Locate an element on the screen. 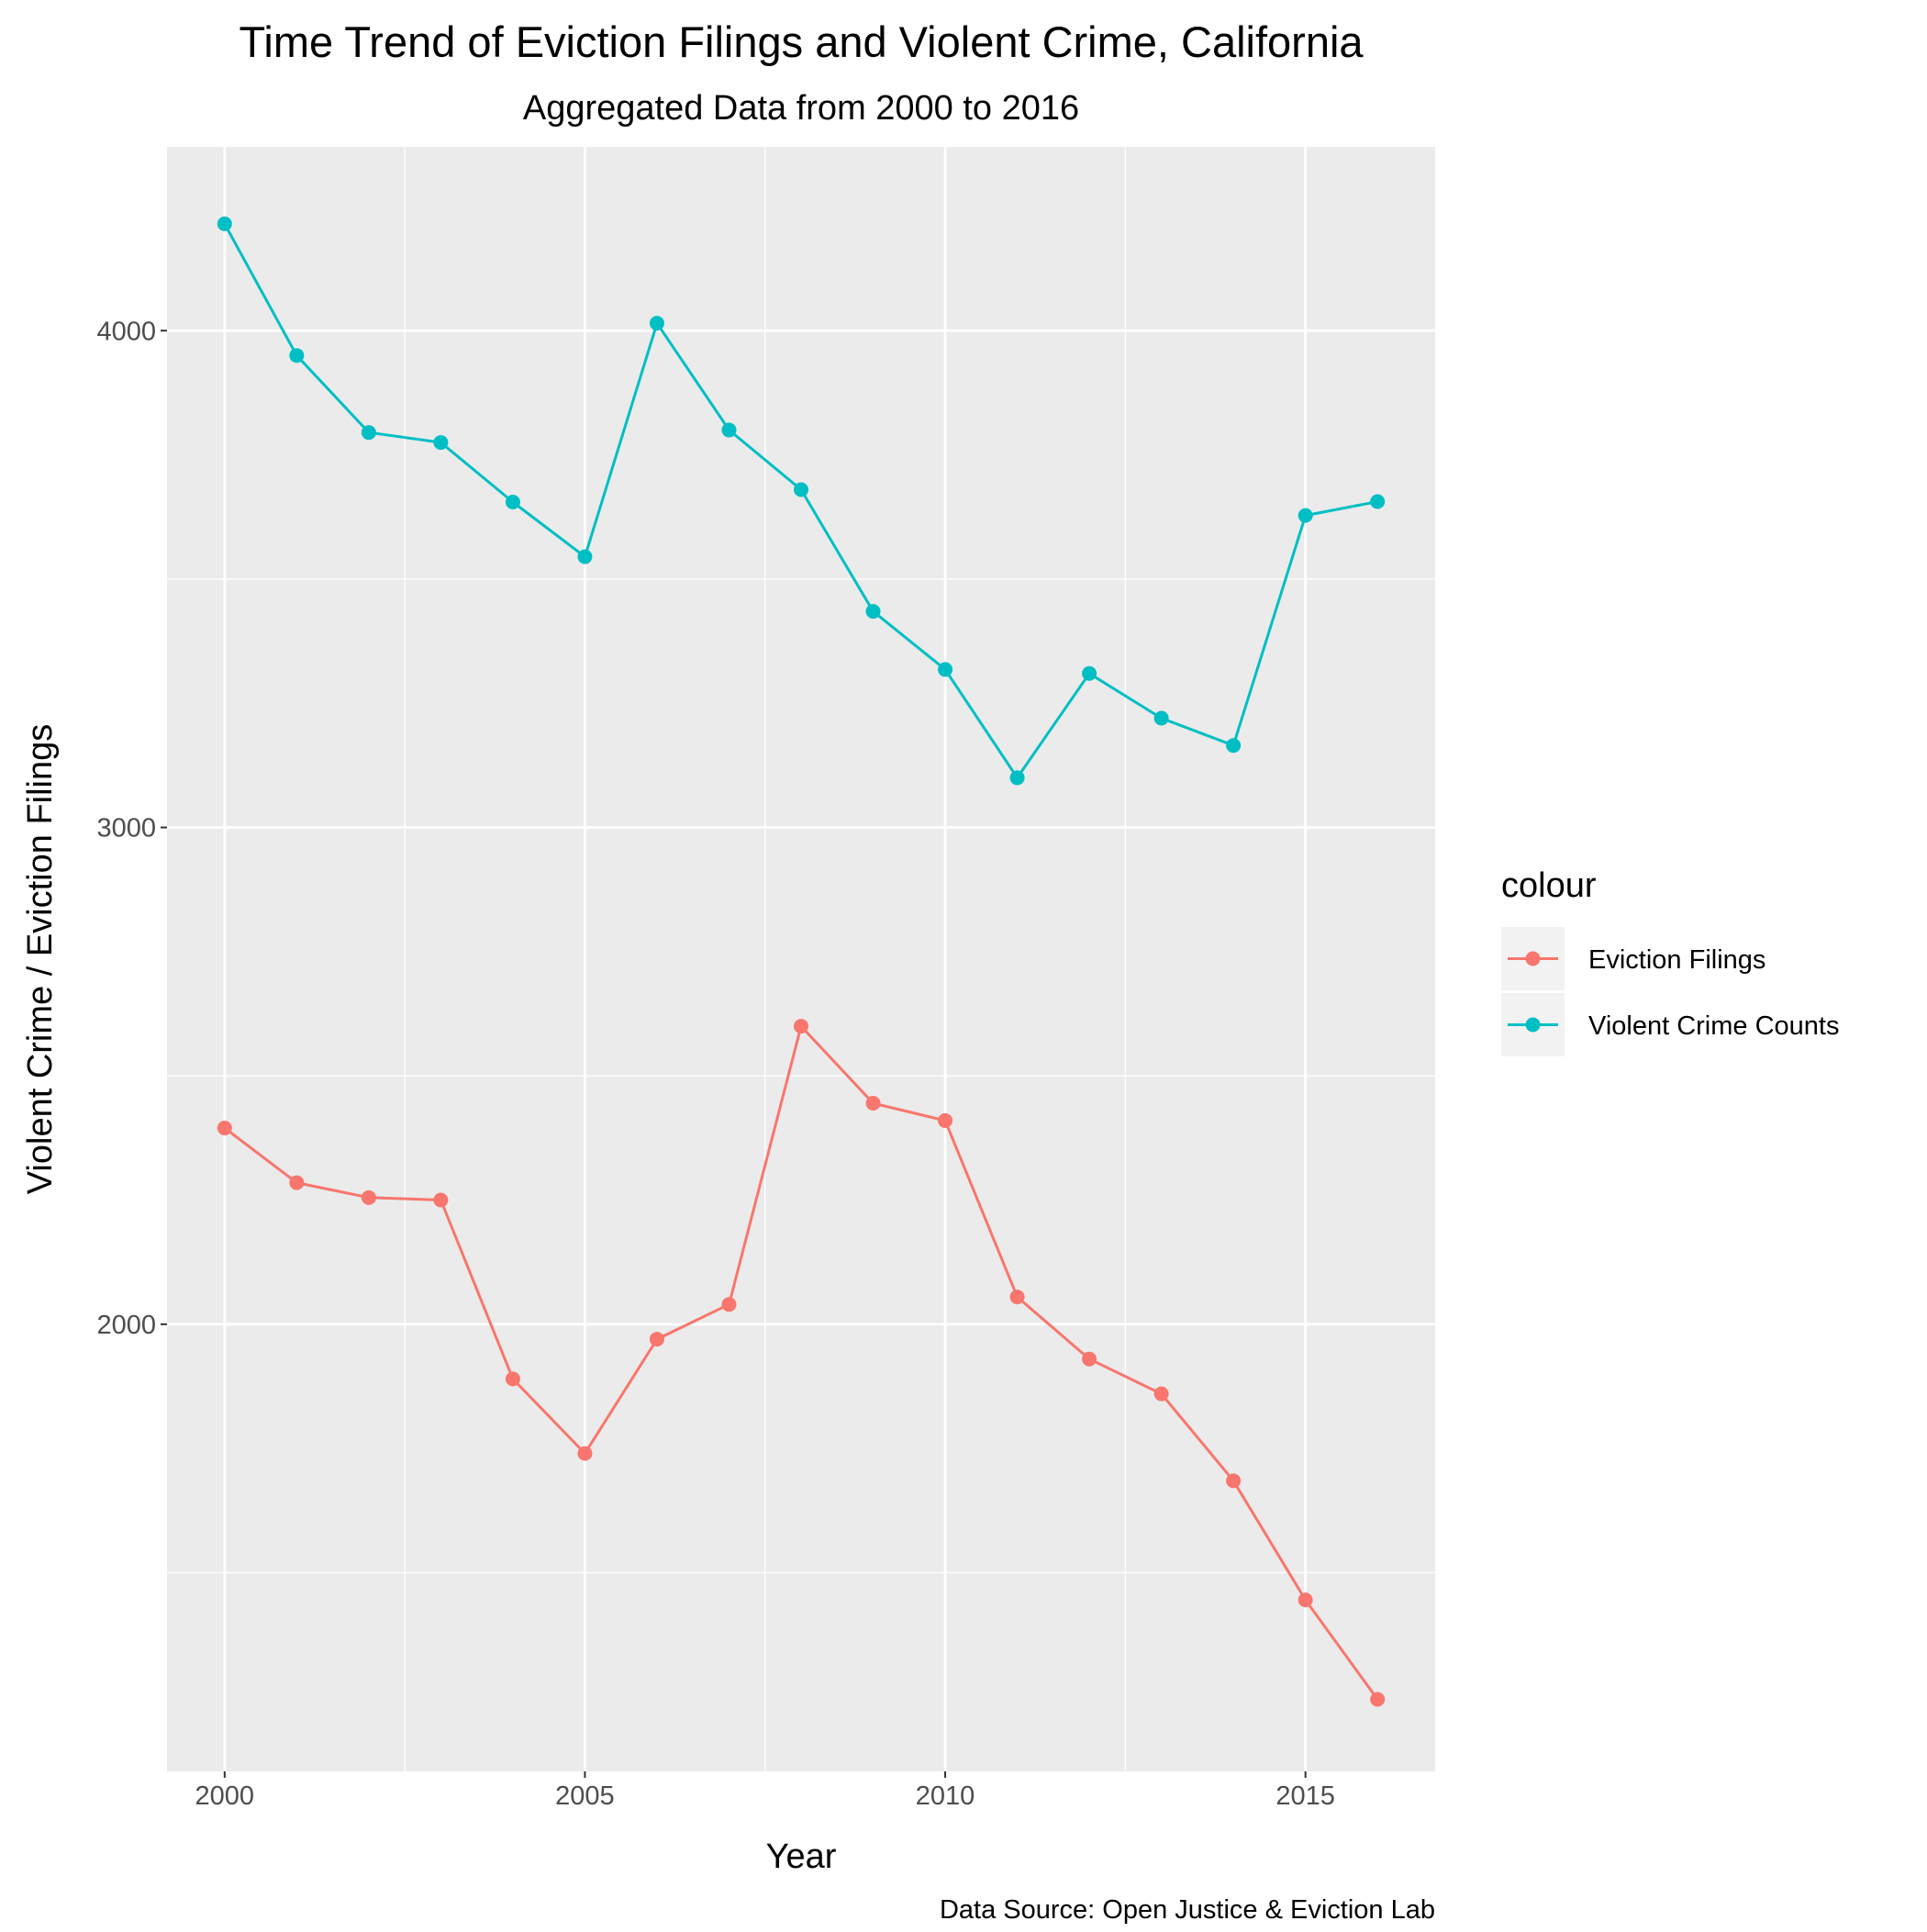 The height and width of the screenshot is (1932, 1927). x-tick-label: 2010 is located at coordinates (945, 1796).